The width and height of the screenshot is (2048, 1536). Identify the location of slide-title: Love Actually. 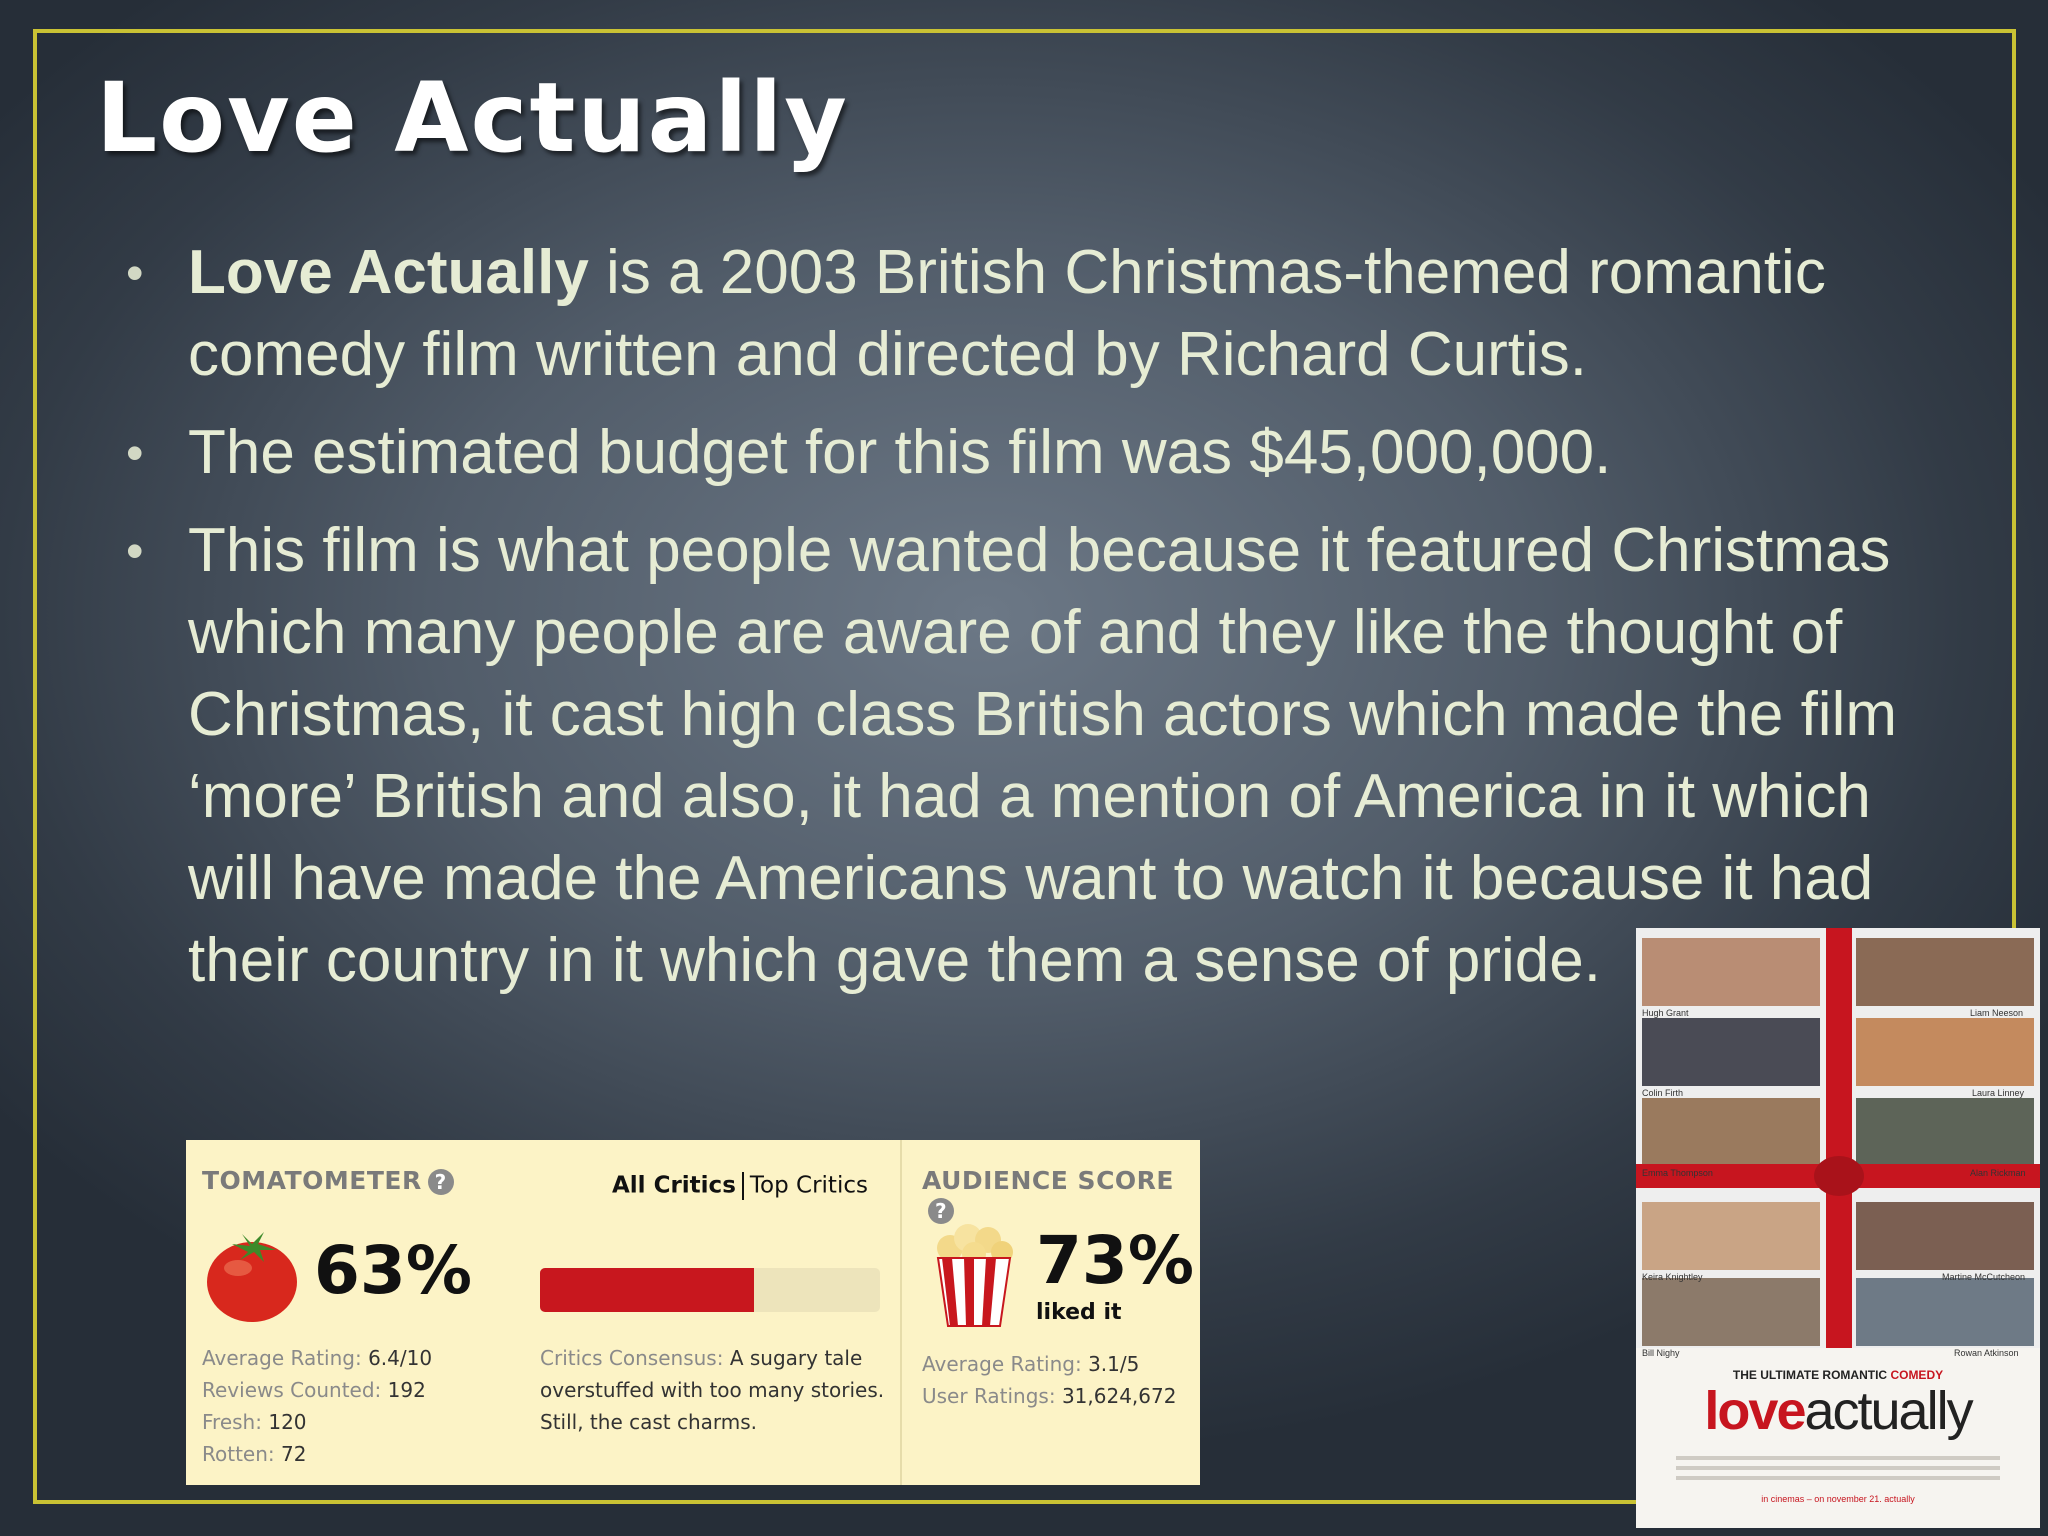
(472, 118).